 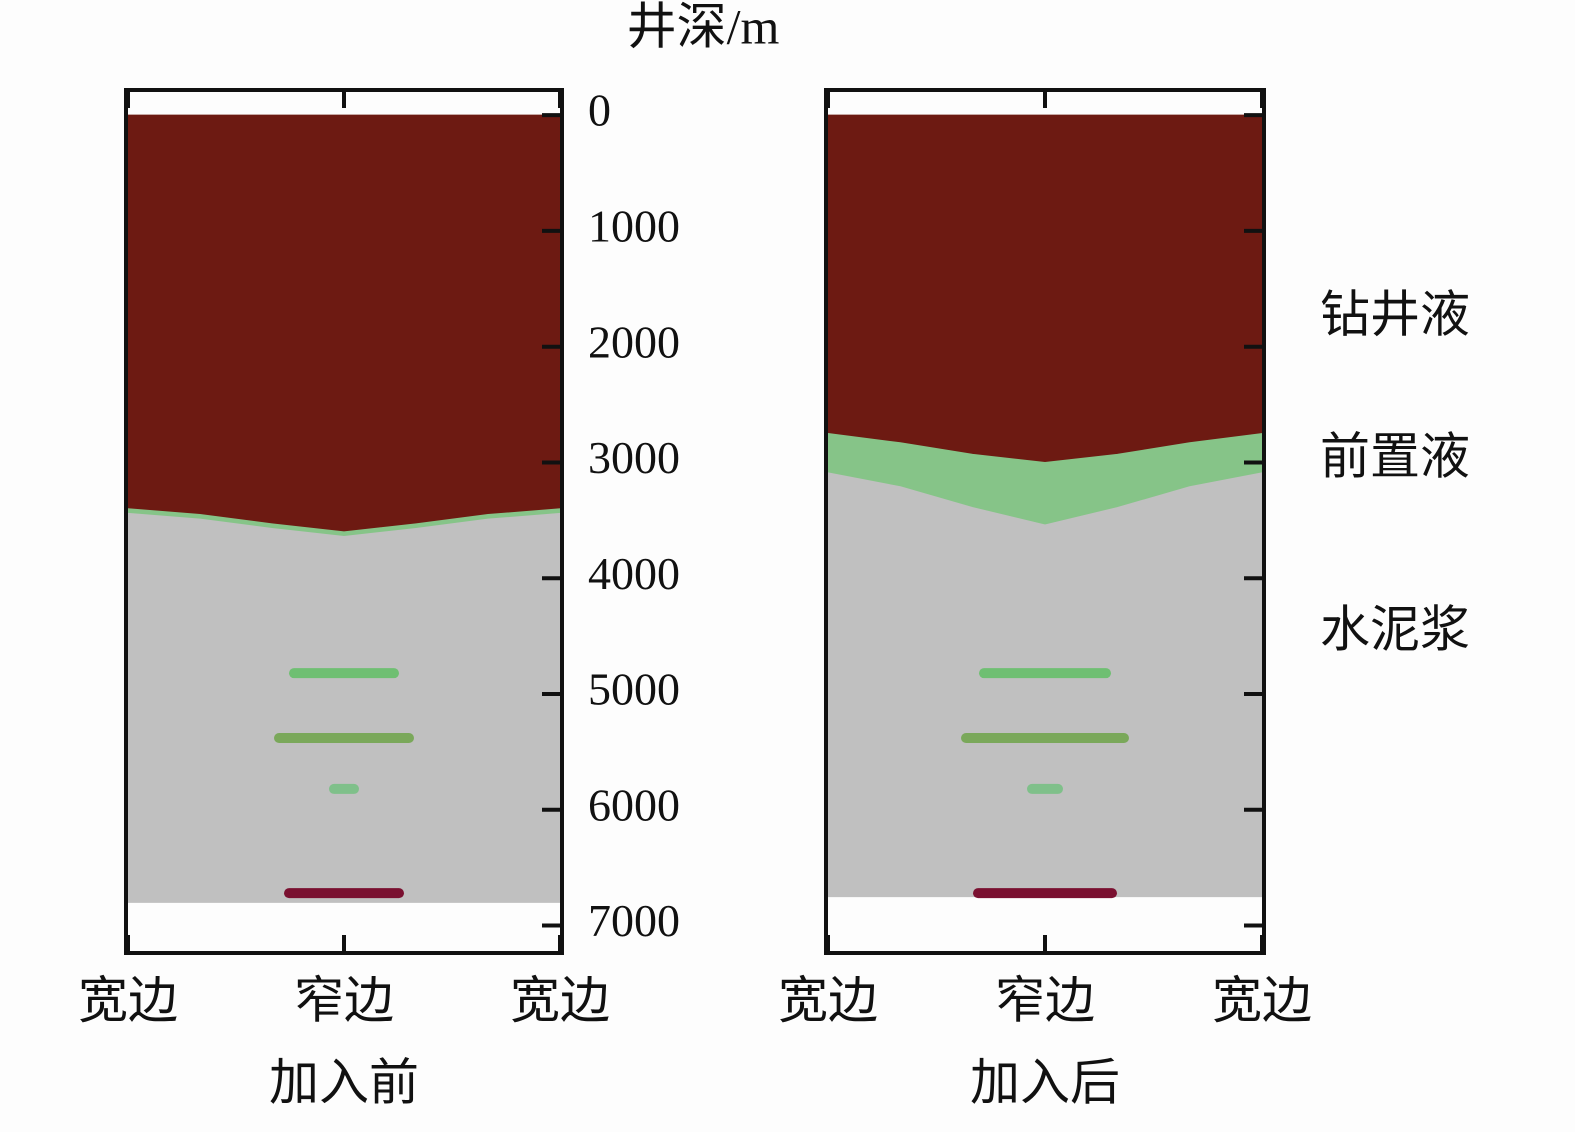 I want to click on y-tick-label: 1000, so click(x=634, y=225).